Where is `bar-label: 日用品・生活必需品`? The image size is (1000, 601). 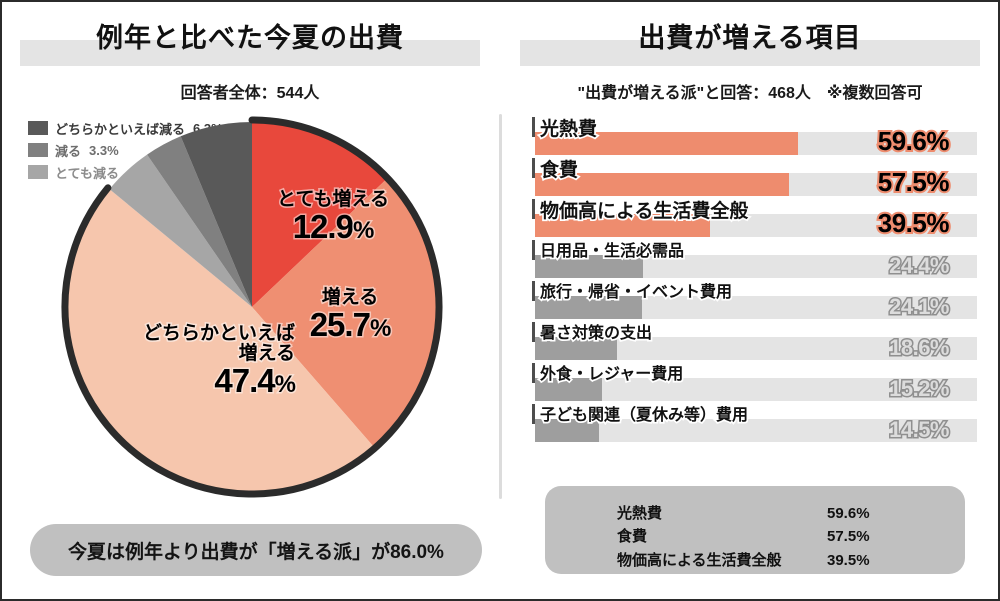 bar-label: 日用品・生活必需品 is located at coordinates (611, 251).